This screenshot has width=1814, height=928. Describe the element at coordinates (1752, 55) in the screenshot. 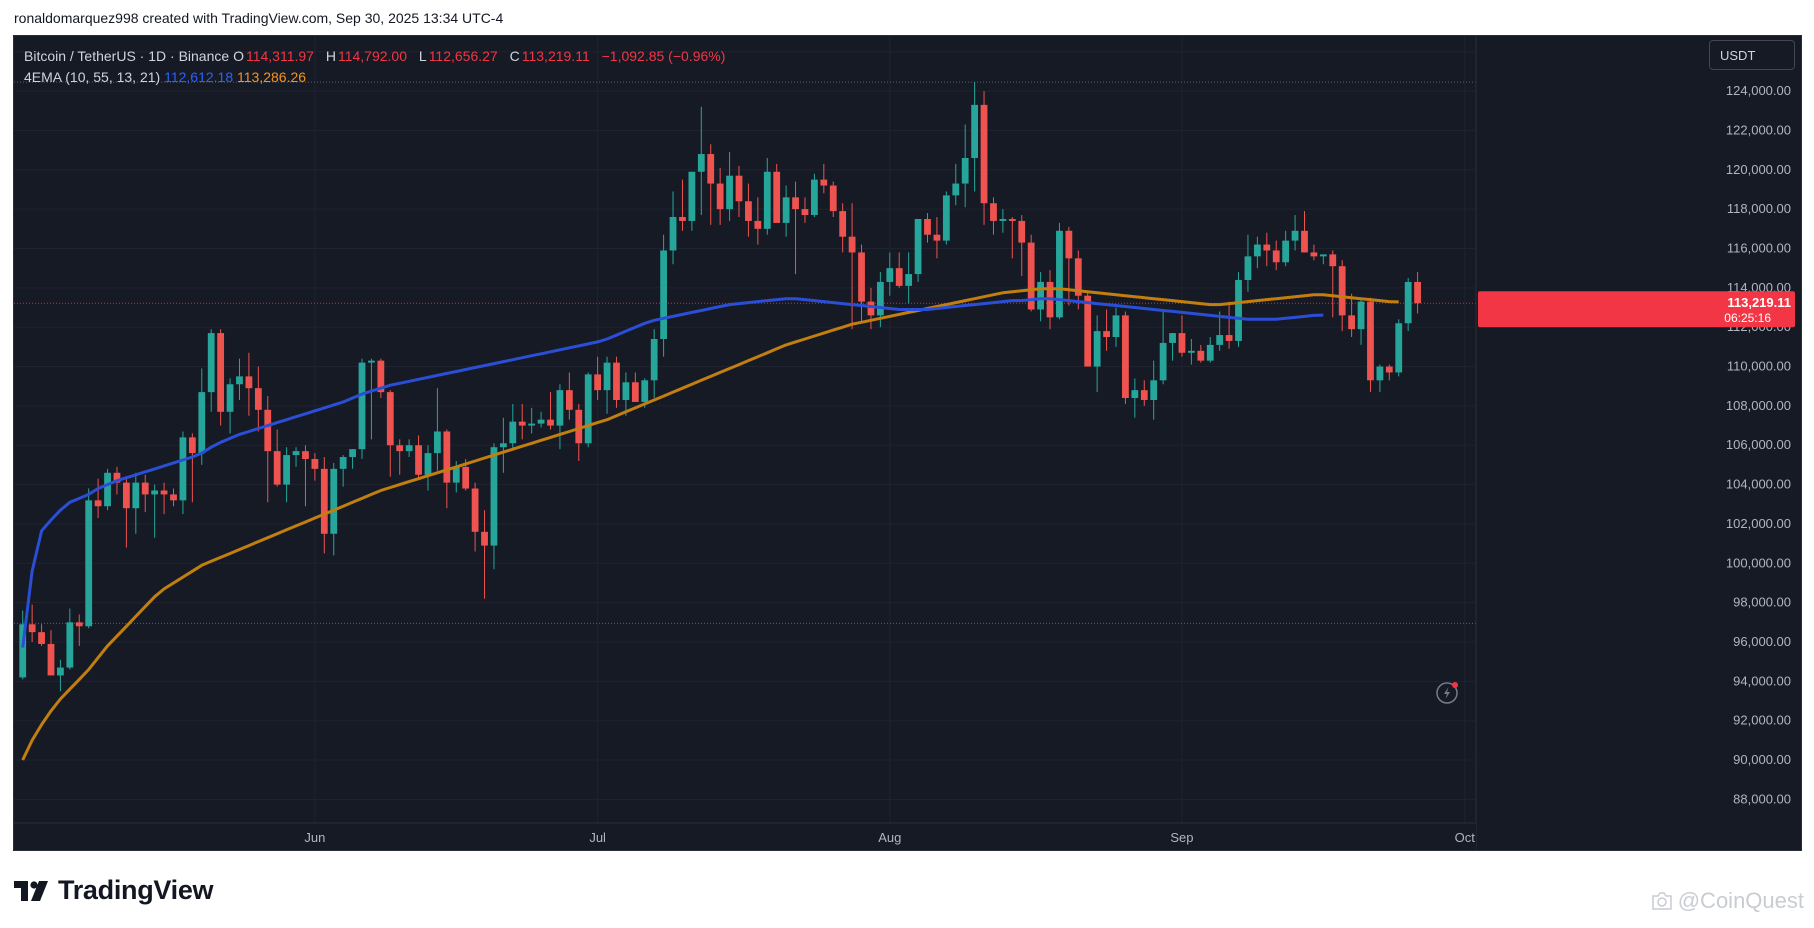

I see `currency-button: USDT` at that location.